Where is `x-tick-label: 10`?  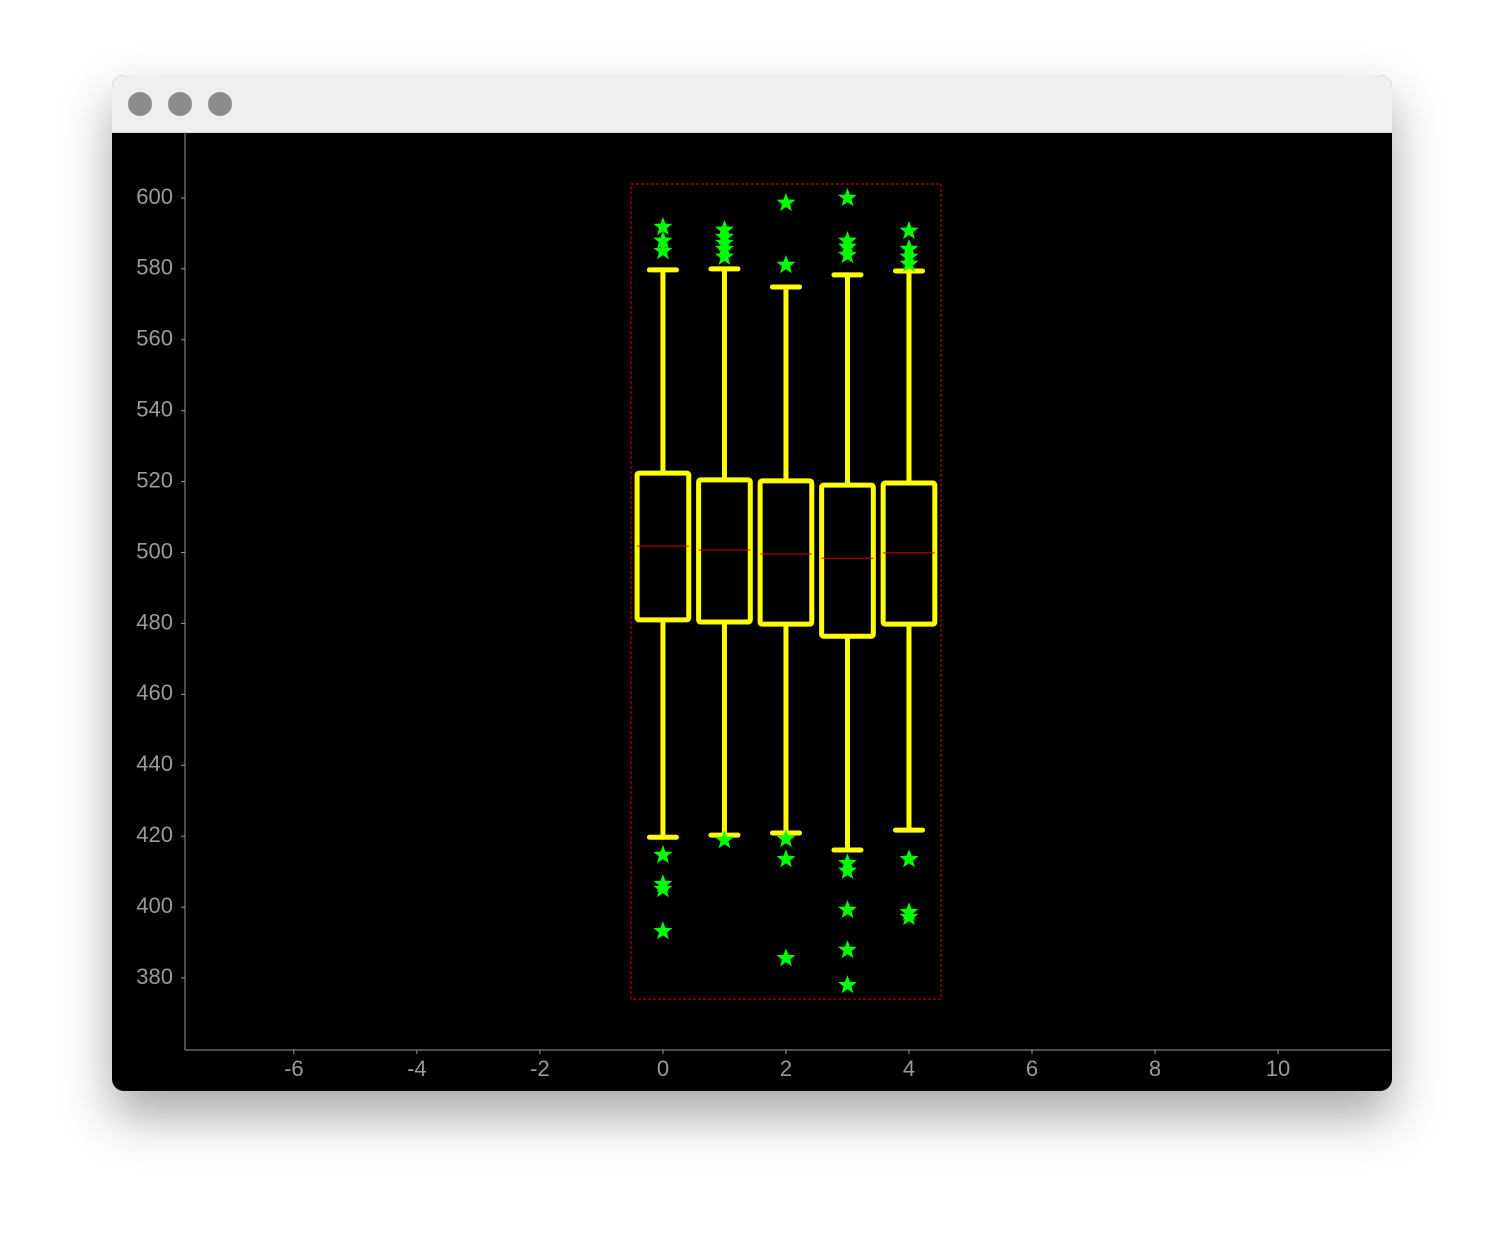 x-tick-label: 10 is located at coordinates (1278, 1068).